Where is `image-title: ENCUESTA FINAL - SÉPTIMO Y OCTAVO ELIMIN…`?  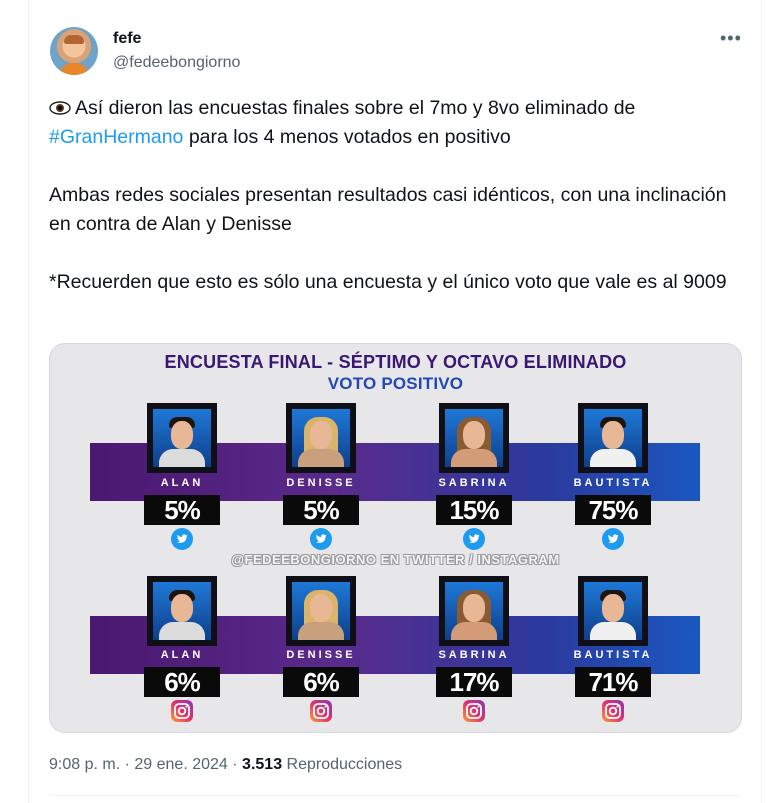
image-title: ENCUESTA FINAL - SÉPTIMO Y OCTAVO ELIMIN… is located at coordinates (395, 362).